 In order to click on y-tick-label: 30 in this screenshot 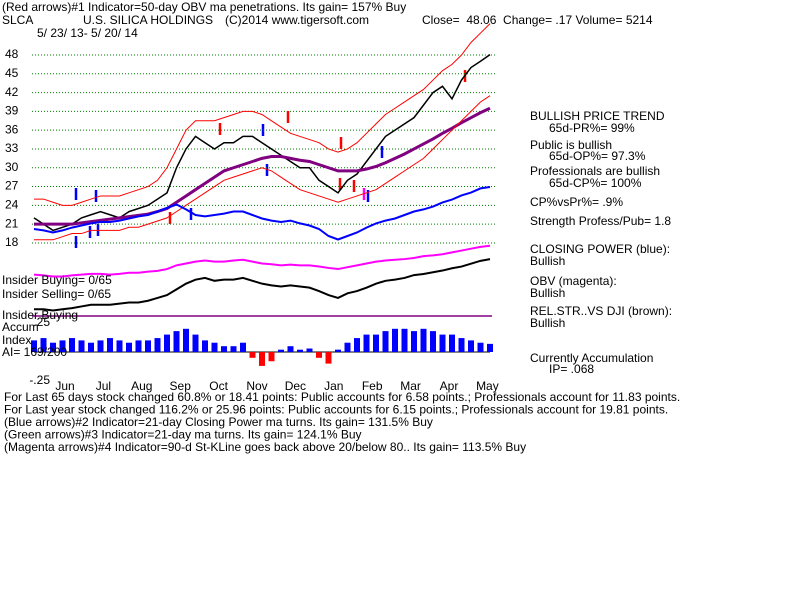, I will do `click(12, 167)`.